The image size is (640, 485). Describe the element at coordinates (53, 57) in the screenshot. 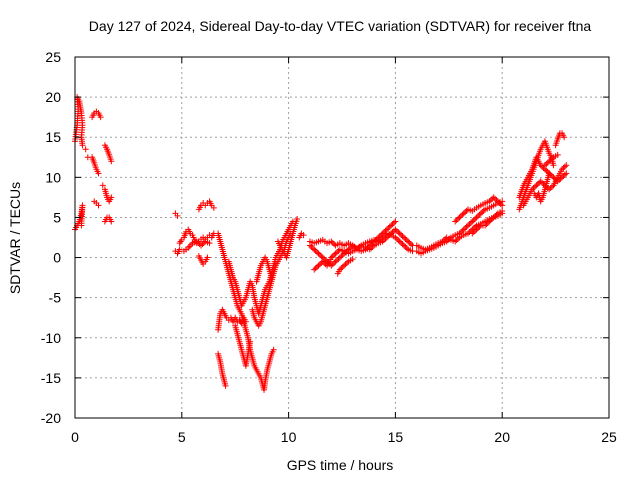

I see `y-tick-label: 25` at that location.